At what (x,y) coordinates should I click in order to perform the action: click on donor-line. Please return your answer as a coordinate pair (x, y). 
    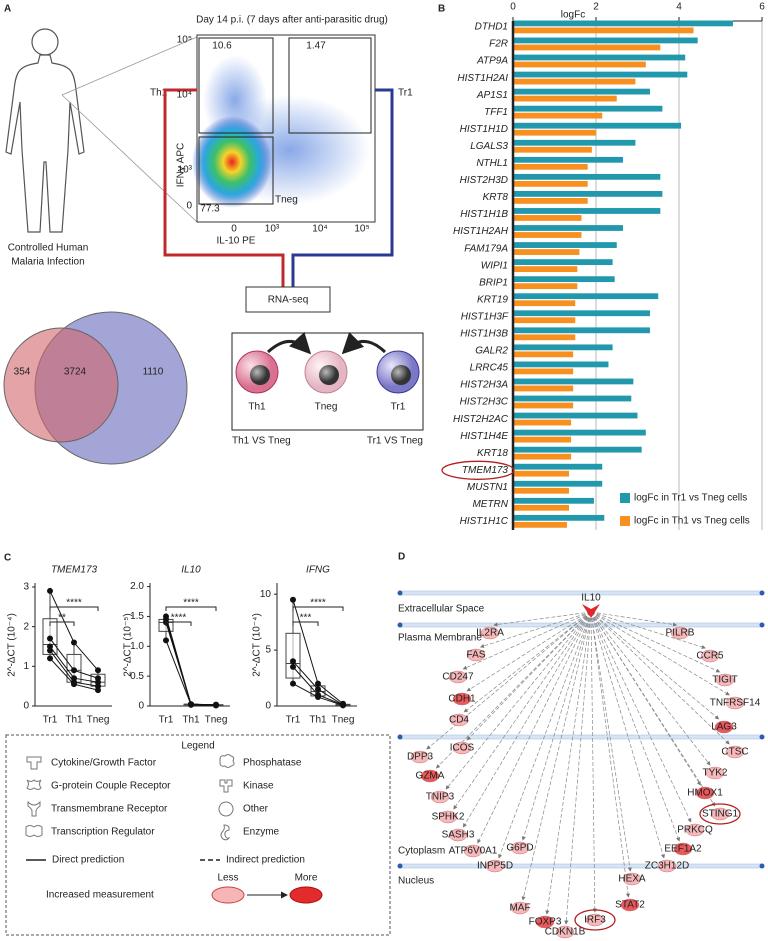
    Looking at the image, I should click on (191, 664).